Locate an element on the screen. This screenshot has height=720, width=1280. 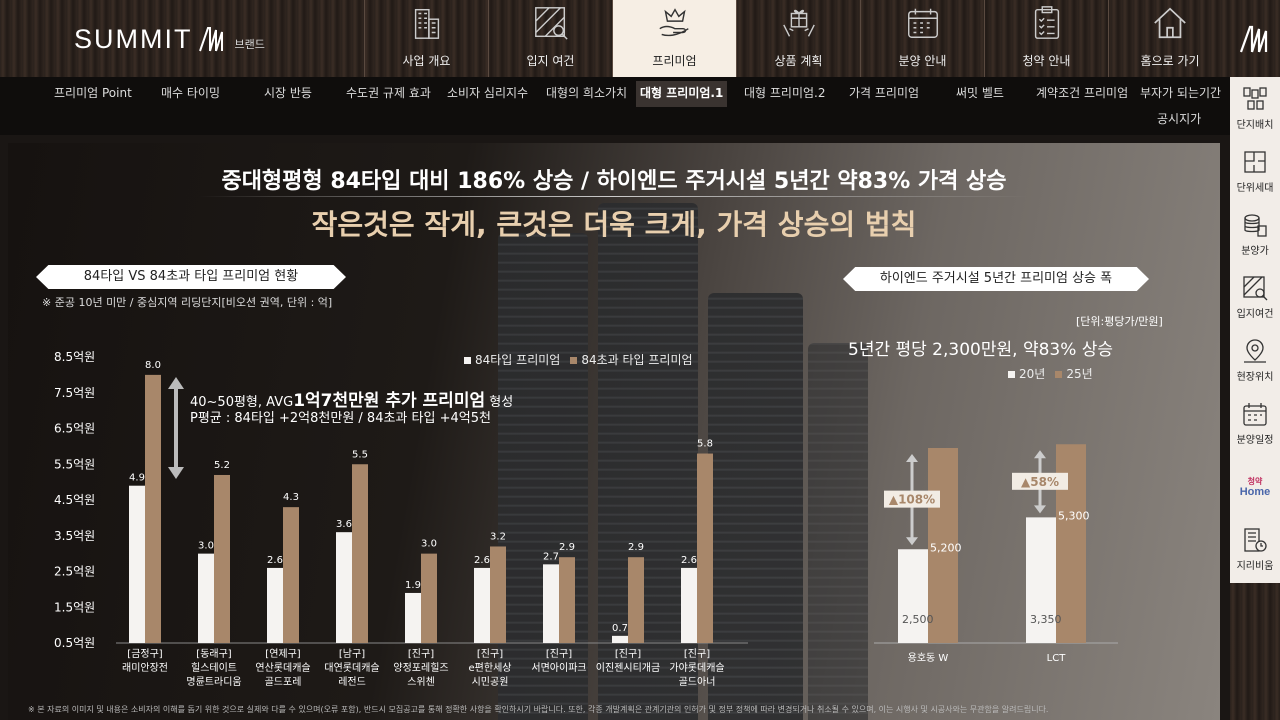
bar-2025 is located at coordinates (943, 545).